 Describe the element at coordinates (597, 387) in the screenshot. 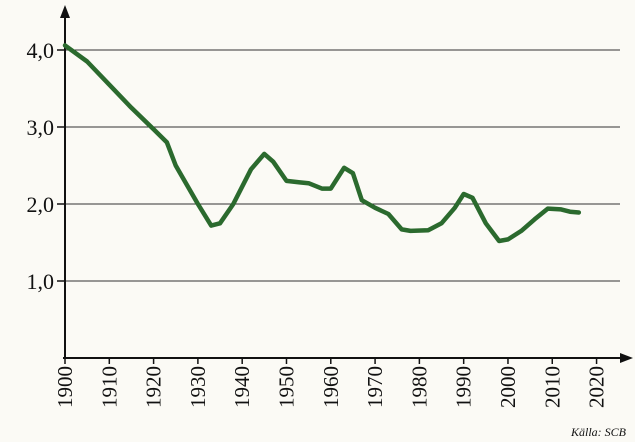

I see `x-tick-label: 2020` at that location.